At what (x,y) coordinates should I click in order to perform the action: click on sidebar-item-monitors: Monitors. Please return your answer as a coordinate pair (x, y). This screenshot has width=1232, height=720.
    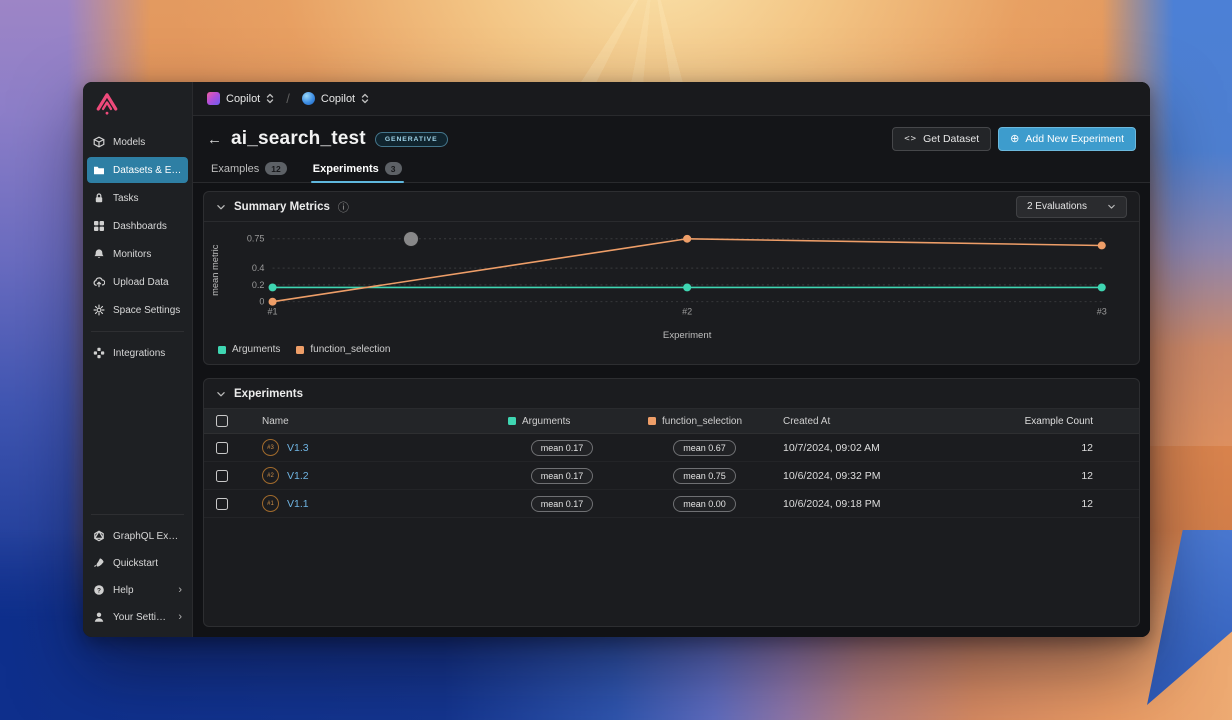
    Looking at the image, I should click on (137, 254).